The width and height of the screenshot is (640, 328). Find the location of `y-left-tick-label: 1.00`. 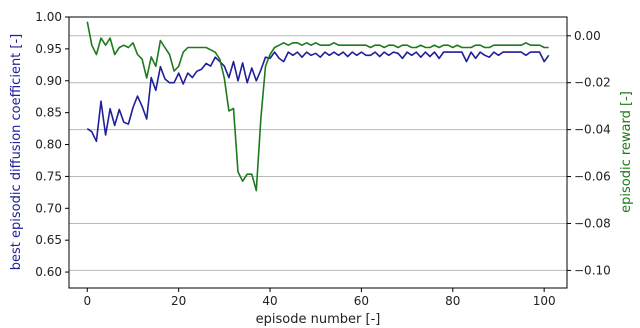

y-left-tick-label: 1.00 is located at coordinates (48, 17).